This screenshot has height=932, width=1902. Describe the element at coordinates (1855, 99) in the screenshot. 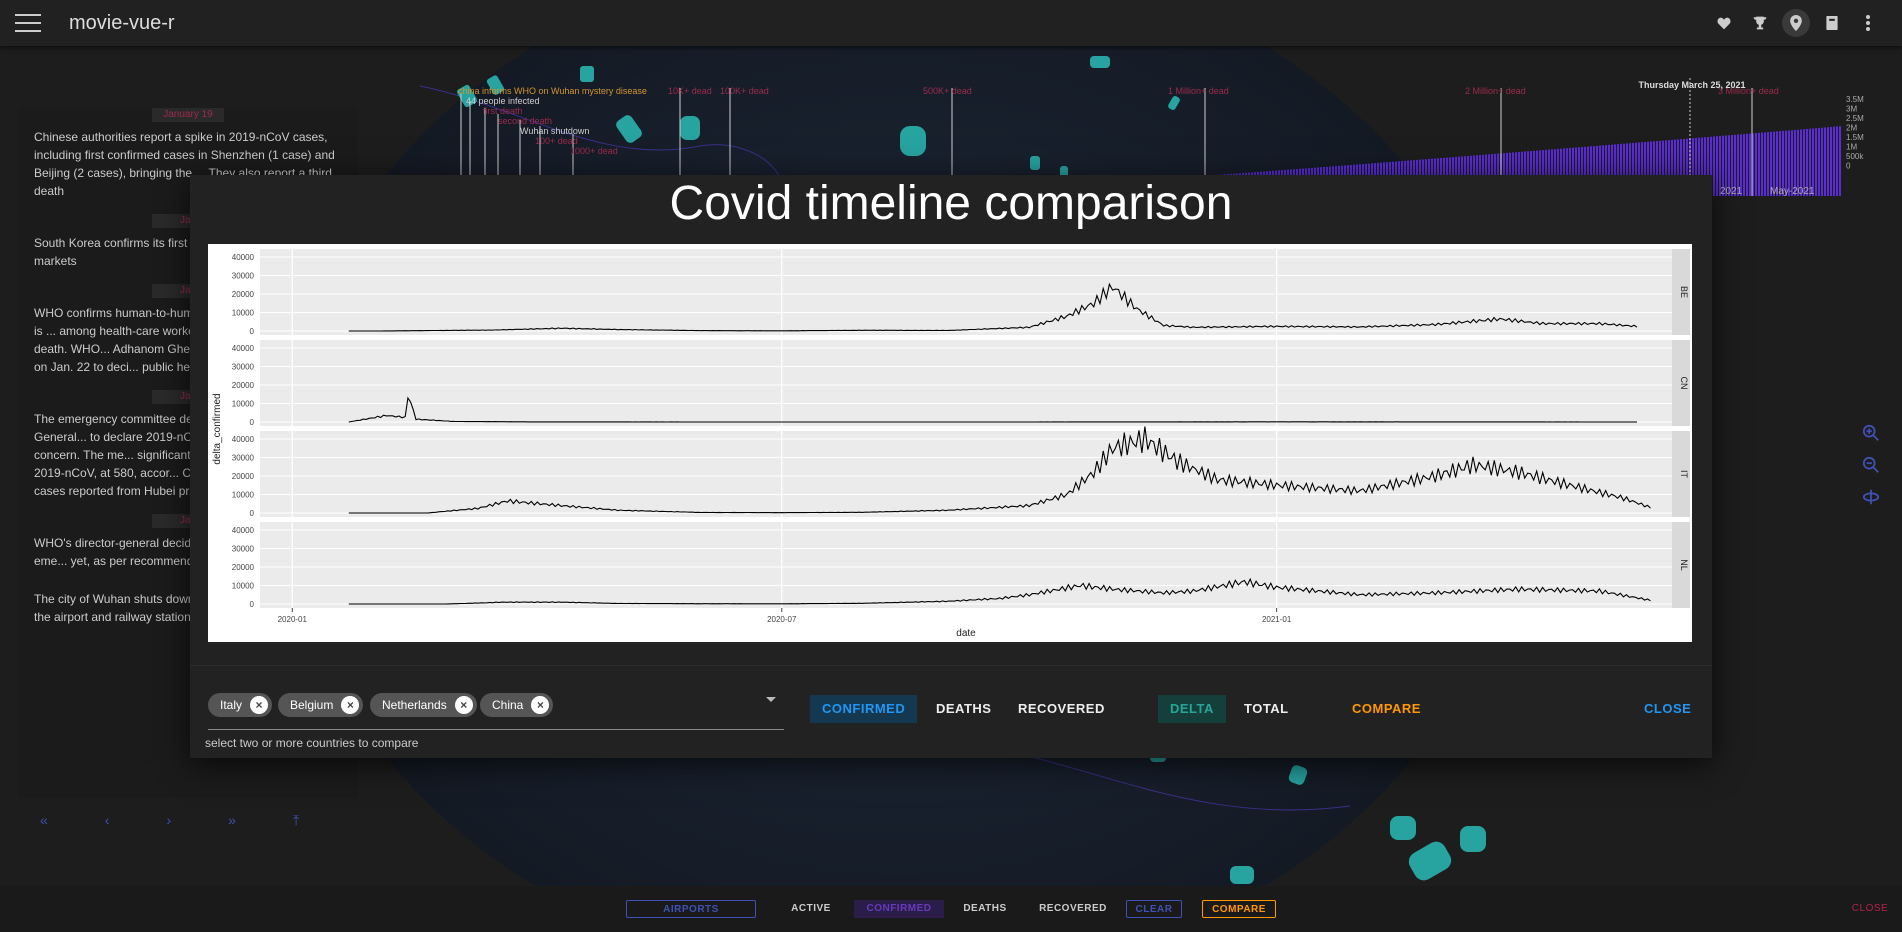

I see `timeline-ytick: 3.5M` at that location.